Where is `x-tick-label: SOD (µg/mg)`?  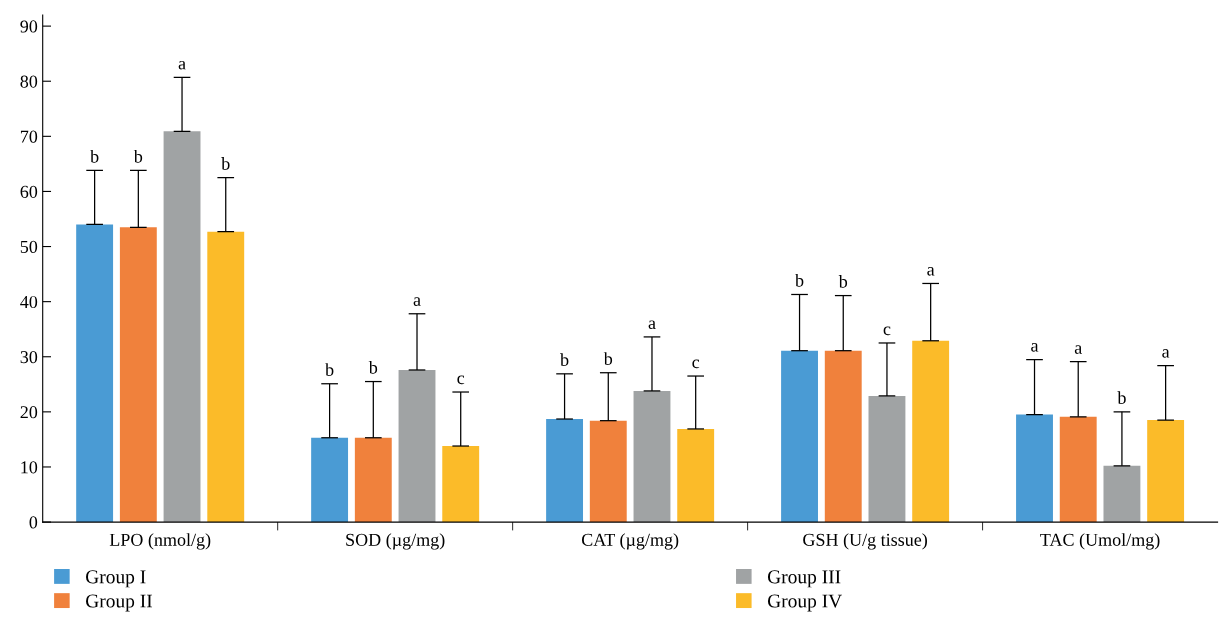 x-tick-label: SOD (µg/mg) is located at coordinates (395, 541).